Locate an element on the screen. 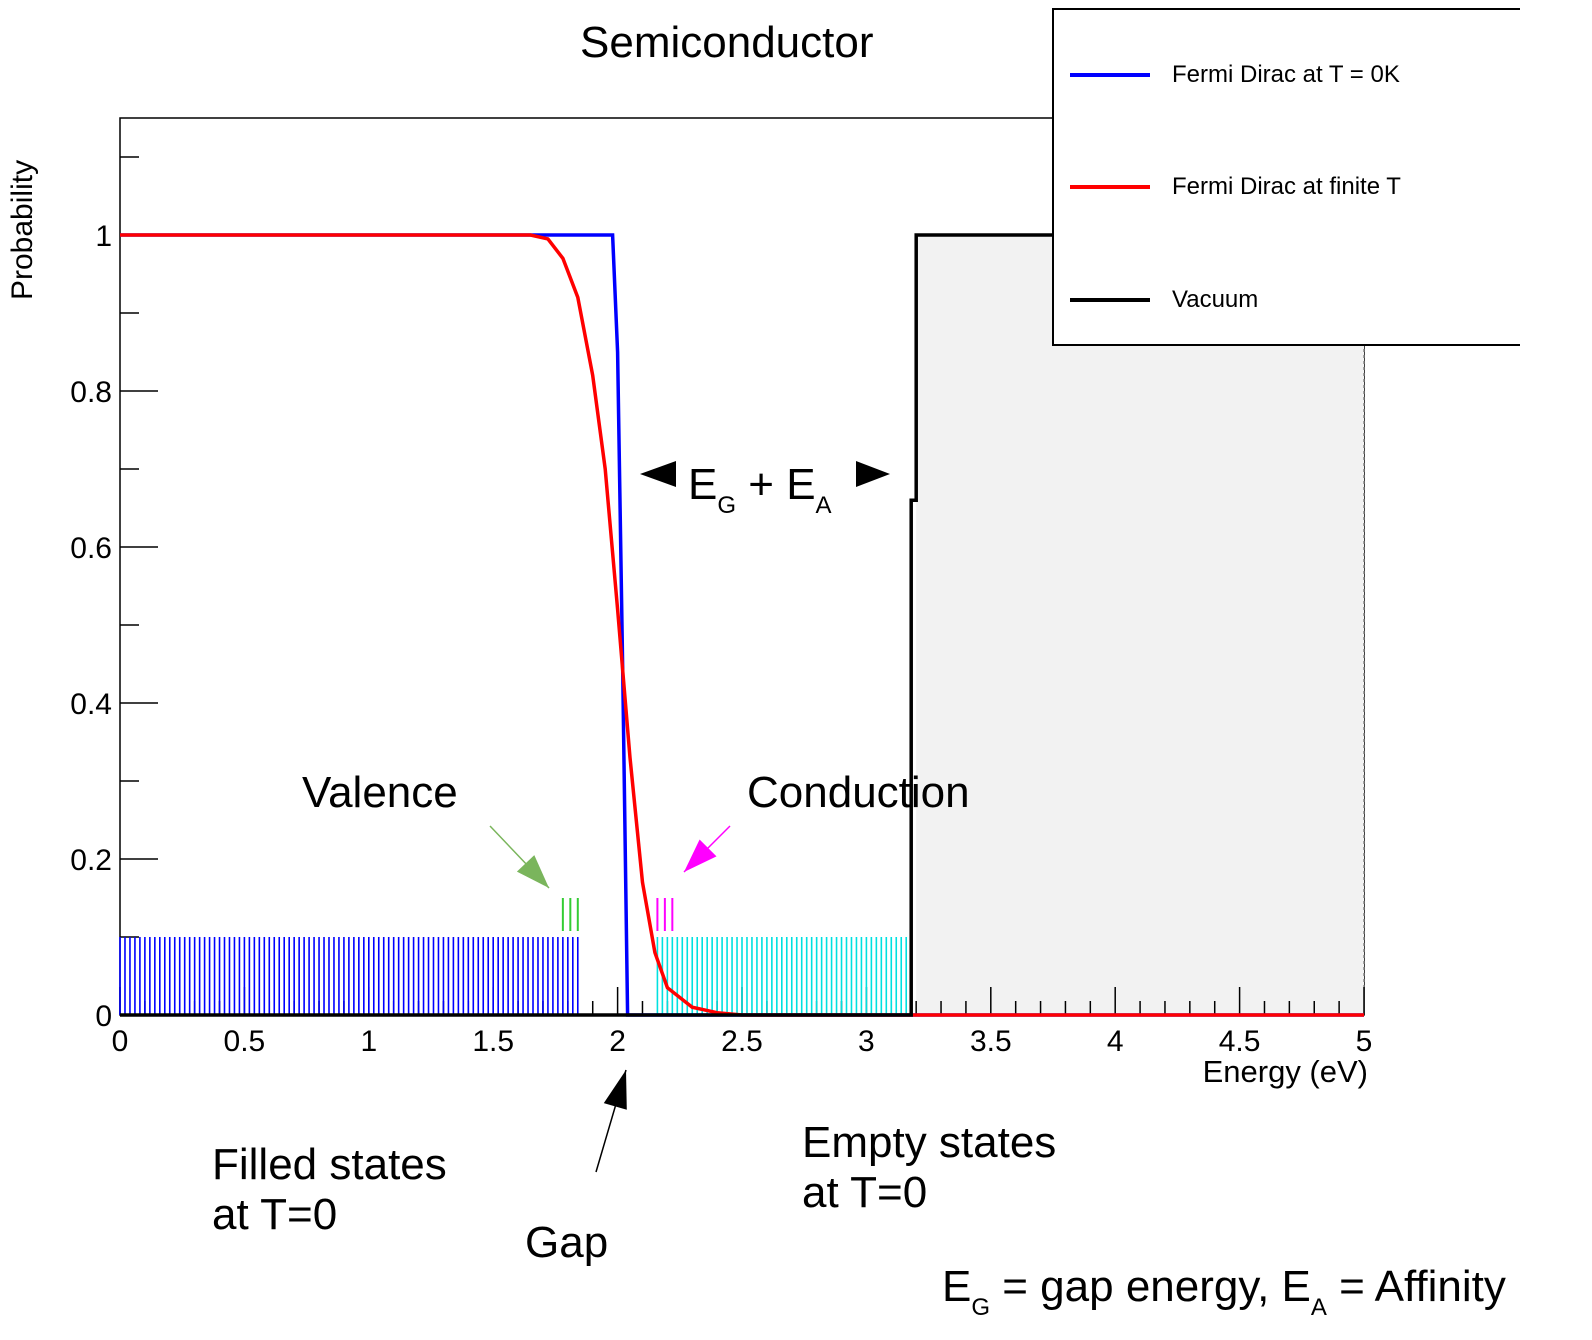 This screenshot has height=1340, width=1592. x-tick-label-3: 1.5 is located at coordinates (493, 1041).